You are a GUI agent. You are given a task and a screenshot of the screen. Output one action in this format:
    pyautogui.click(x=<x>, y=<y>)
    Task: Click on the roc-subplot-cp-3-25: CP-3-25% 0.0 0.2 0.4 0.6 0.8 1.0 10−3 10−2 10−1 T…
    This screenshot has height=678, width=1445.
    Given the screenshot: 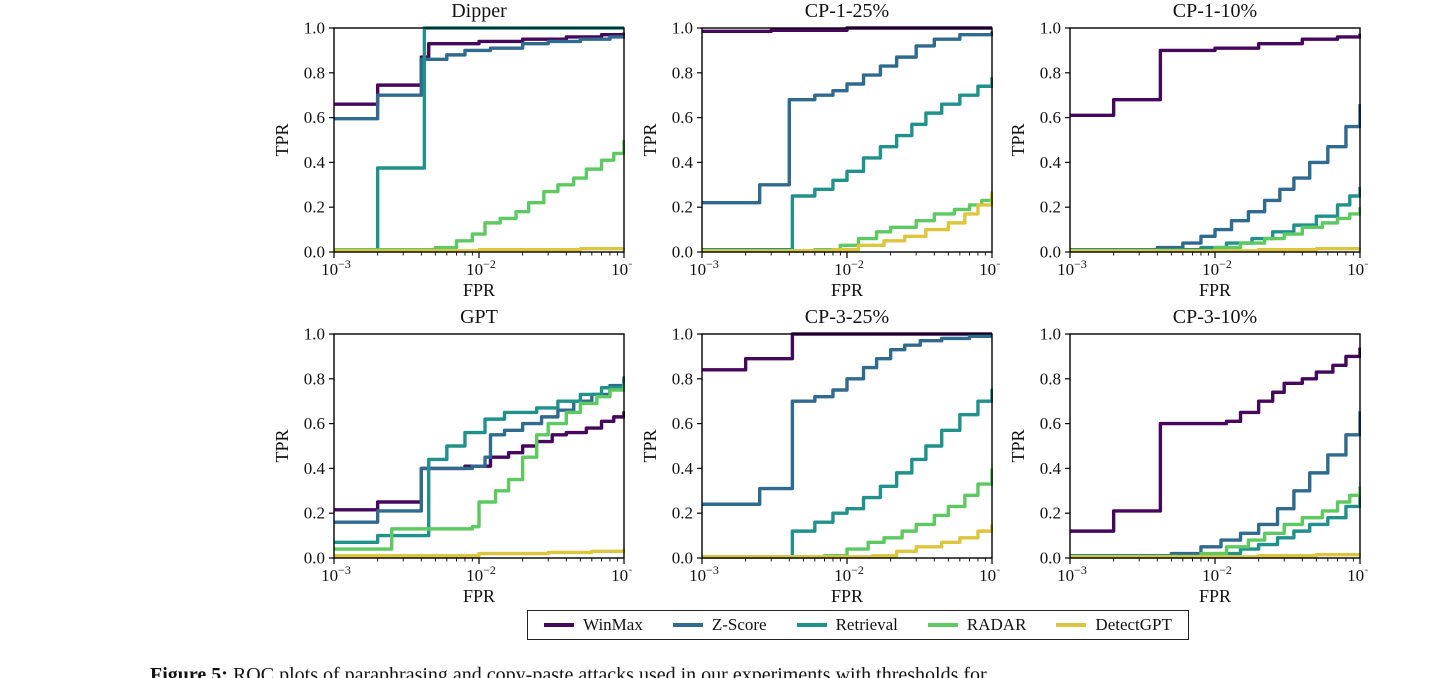 What is the action you would take?
    pyautogui.click(x=824, y=457)
    